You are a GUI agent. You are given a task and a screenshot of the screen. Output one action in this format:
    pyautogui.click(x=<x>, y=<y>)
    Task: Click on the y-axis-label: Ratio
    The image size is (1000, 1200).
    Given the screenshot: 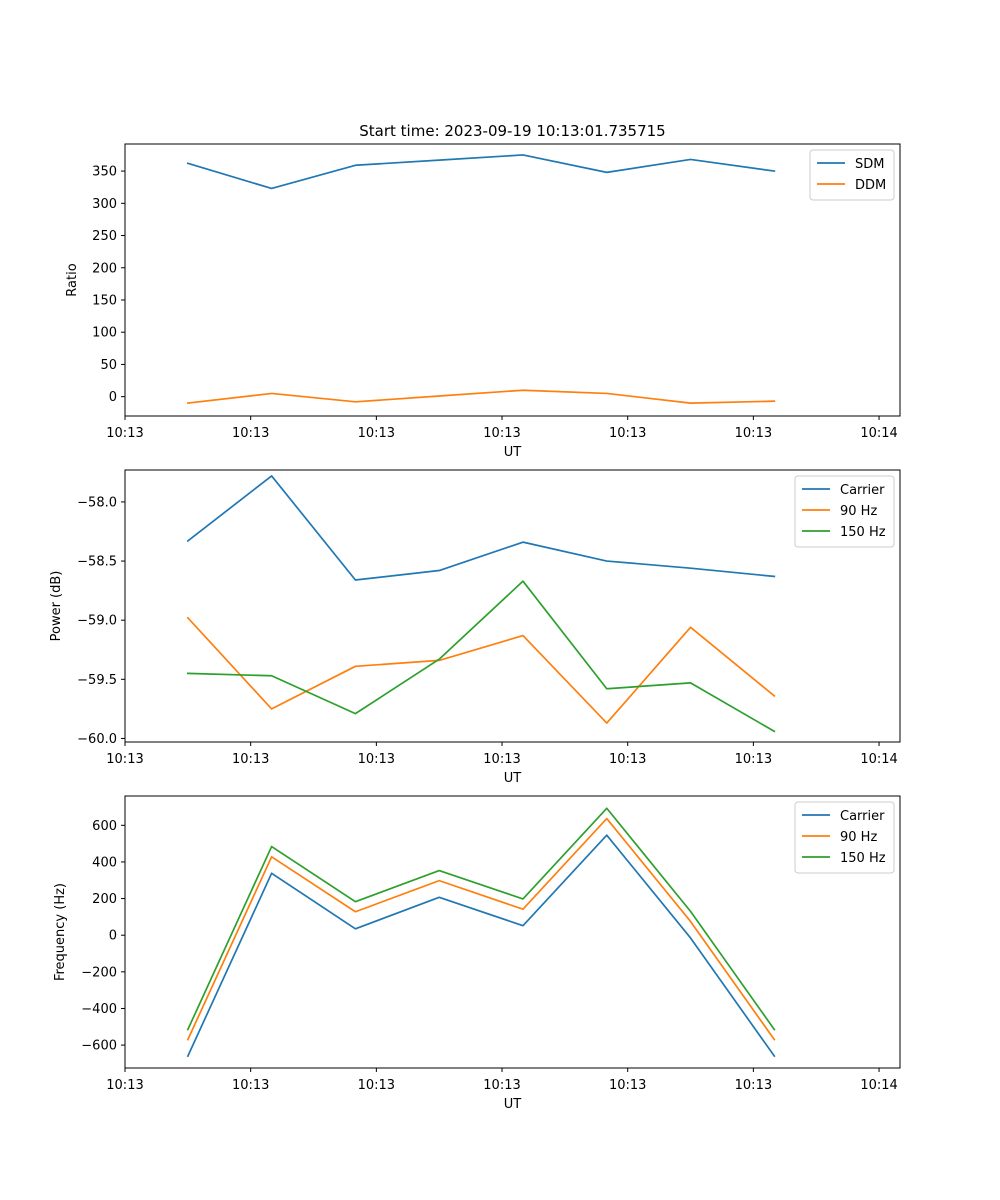 What is the action you would take?
    pyautogui.click(x=72, y=279)
    